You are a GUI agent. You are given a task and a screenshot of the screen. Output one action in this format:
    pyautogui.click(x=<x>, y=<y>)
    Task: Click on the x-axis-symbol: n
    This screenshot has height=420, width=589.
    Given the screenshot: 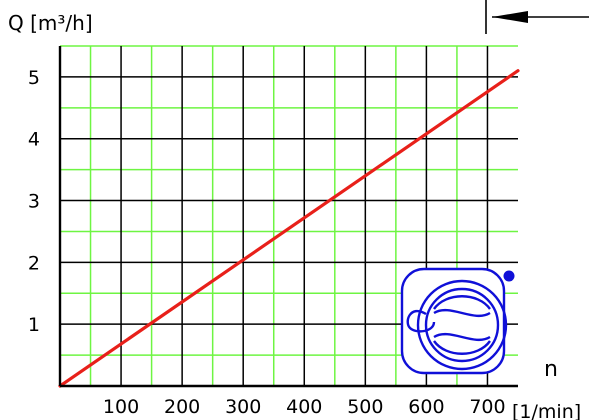 What is the action you would take?
    pyautogui.click(x=551, y=369)
    